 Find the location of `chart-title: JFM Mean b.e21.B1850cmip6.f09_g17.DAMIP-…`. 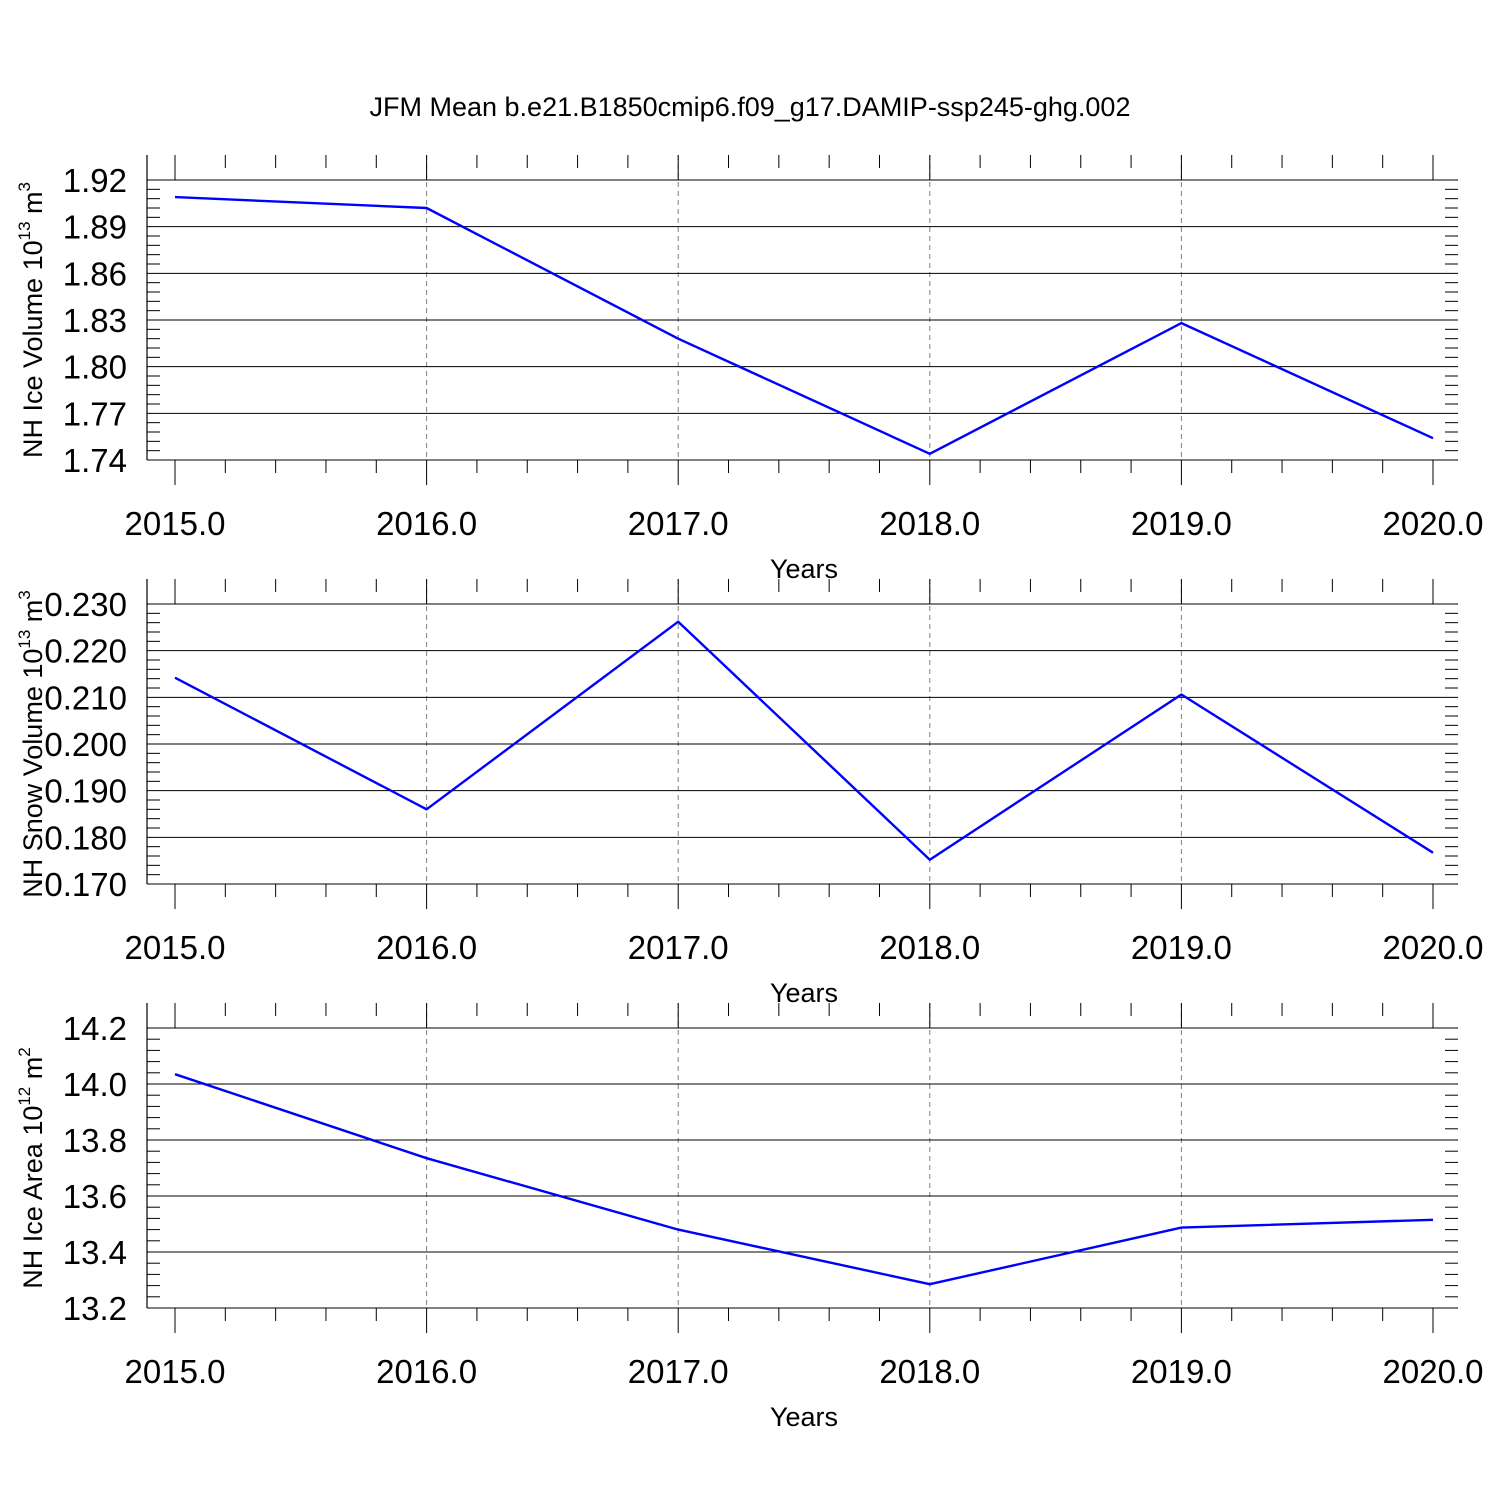

chart-title: JFM Mean b.e21.B1850cmip6.f09_g17.DAMIP-… is located at coordinates (750, 107).